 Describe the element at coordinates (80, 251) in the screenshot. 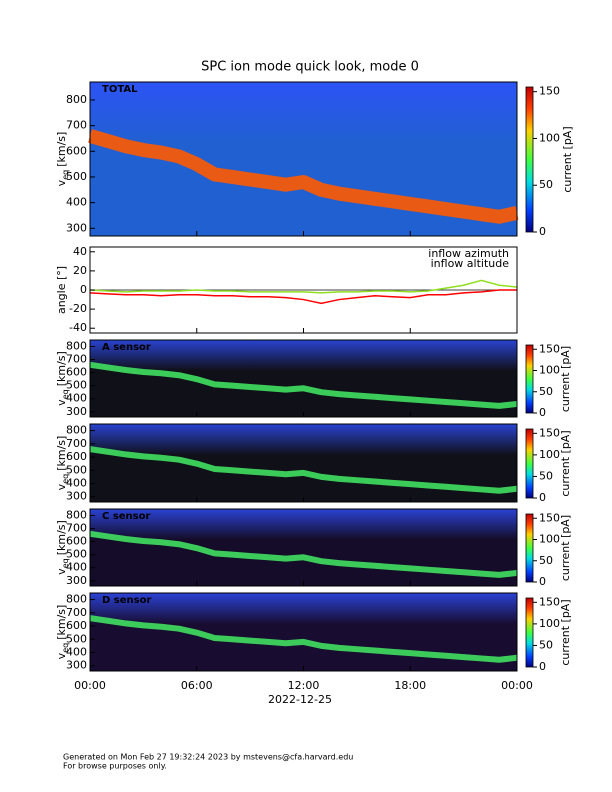

I see `y-tick-label: 40` at that location.